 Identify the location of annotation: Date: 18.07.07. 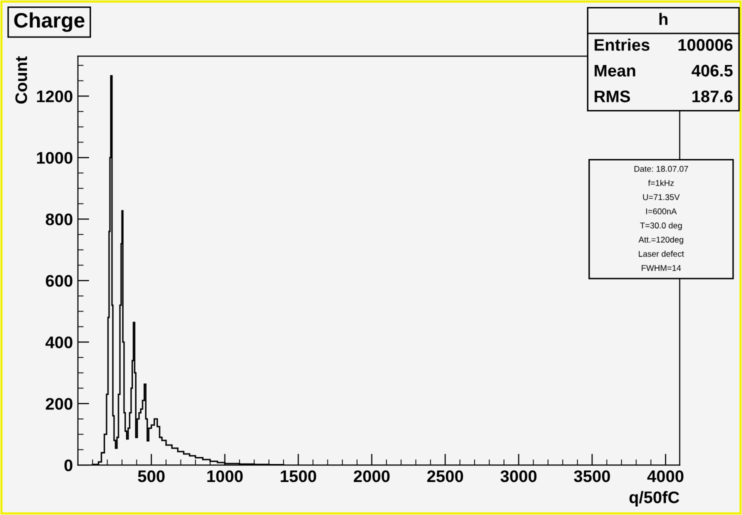
(661, 169).